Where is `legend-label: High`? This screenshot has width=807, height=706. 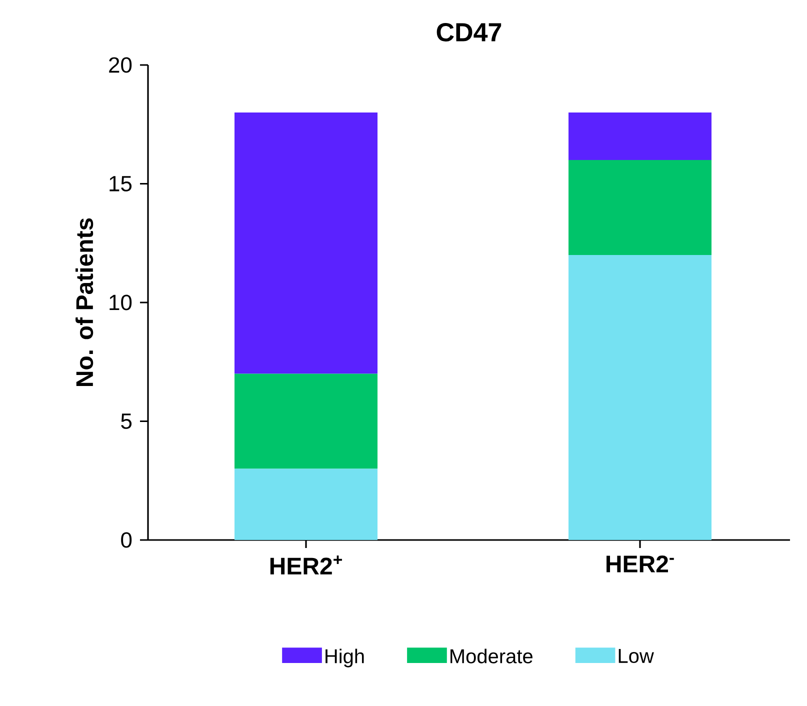 legend-label: High is located at coordinates (345, 658).